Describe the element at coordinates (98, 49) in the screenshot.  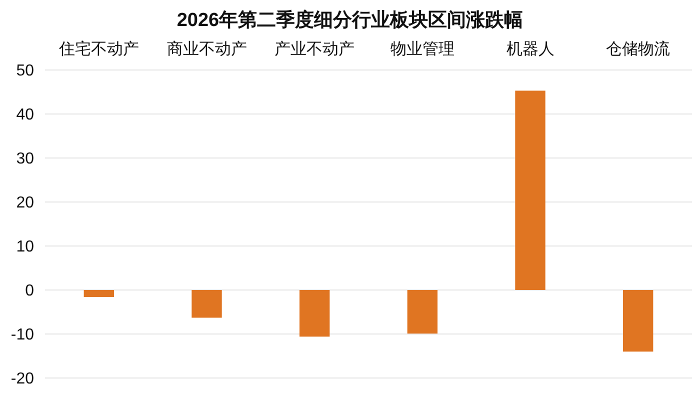
I see `x-tick-label: 住宅不动产` at that location.